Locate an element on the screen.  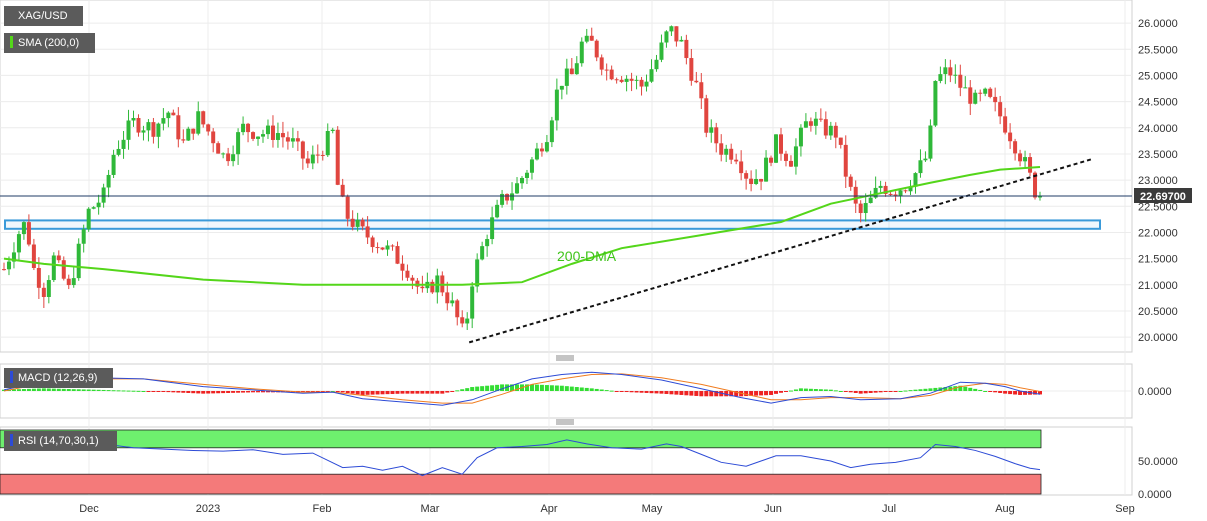
legend-macd-label: MACD (12,26,9) is located at coordinates (58, 378).